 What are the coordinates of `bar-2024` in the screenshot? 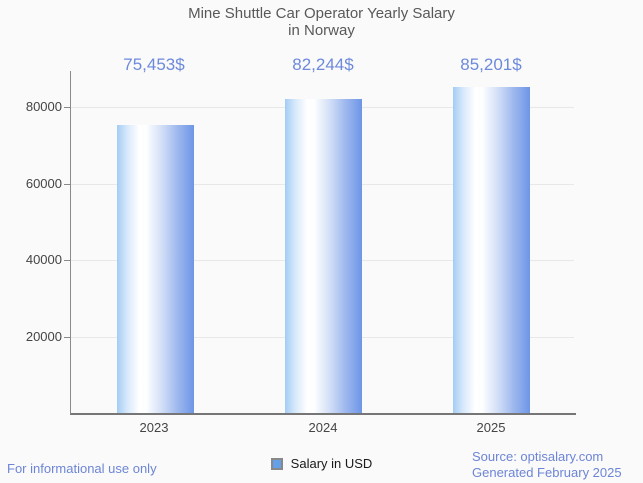 It's located at (323, 256).